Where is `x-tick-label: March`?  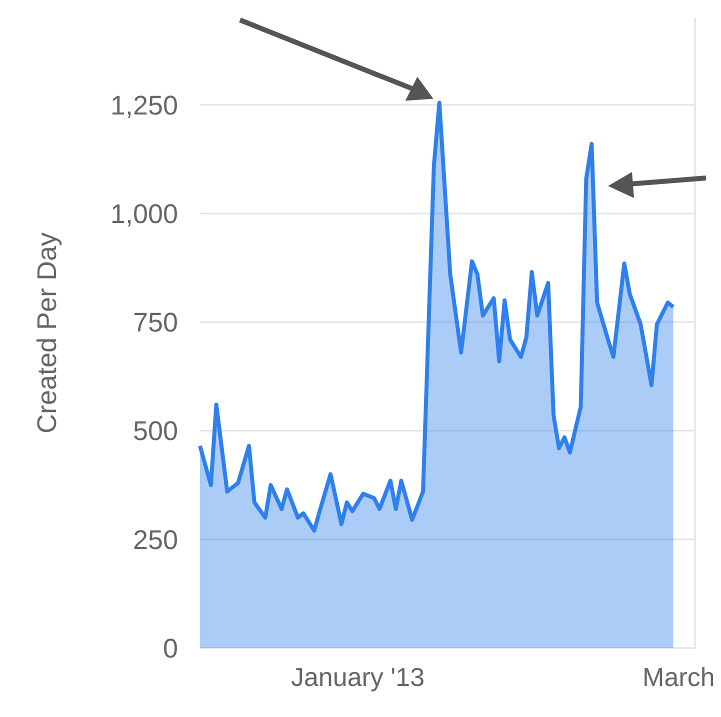 x-tick-label: March is located at coordinates (678, 677).